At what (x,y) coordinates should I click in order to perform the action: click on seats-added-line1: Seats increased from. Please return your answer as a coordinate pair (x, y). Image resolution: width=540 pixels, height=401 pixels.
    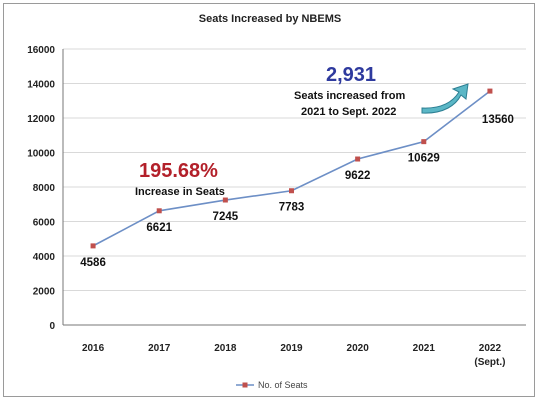
    Looking at the image, I should click on (349, 96).